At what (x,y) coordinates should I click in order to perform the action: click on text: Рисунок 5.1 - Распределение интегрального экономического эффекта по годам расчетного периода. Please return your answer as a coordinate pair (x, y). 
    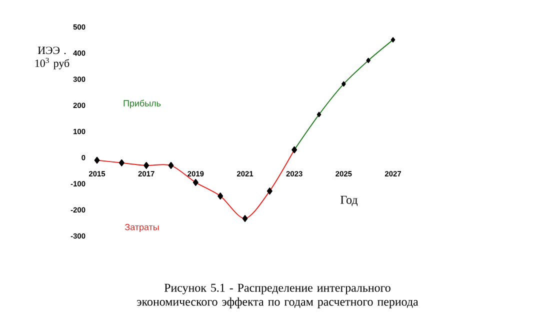
    Looking at the image, I should click on (277, 296).